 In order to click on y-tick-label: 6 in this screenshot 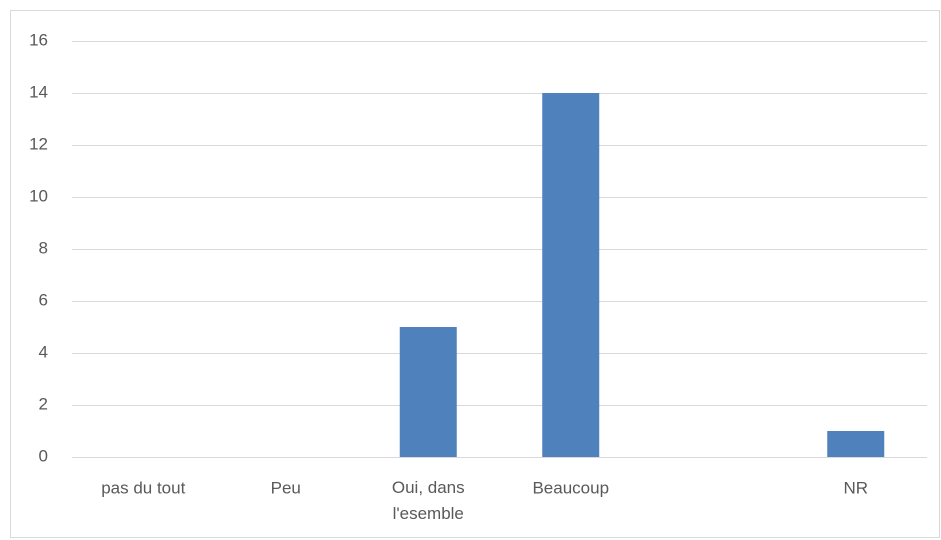, I will do `click(43, 299)`.